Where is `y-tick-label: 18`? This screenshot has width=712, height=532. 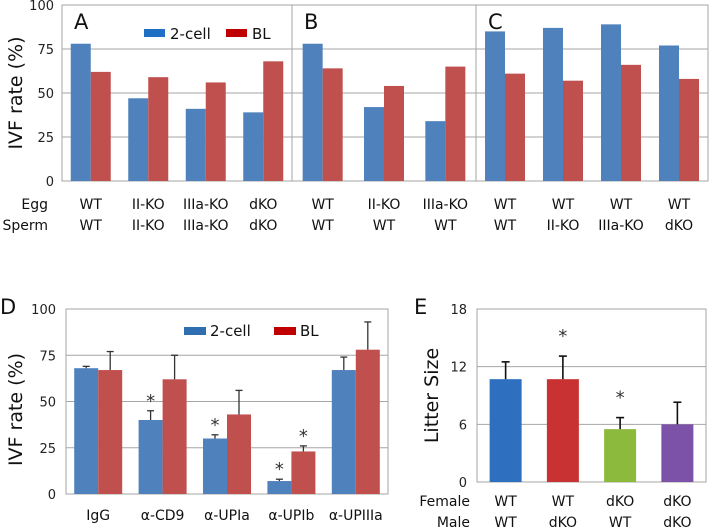
y-tick-label: 18 is located at coordinates (458, 310).